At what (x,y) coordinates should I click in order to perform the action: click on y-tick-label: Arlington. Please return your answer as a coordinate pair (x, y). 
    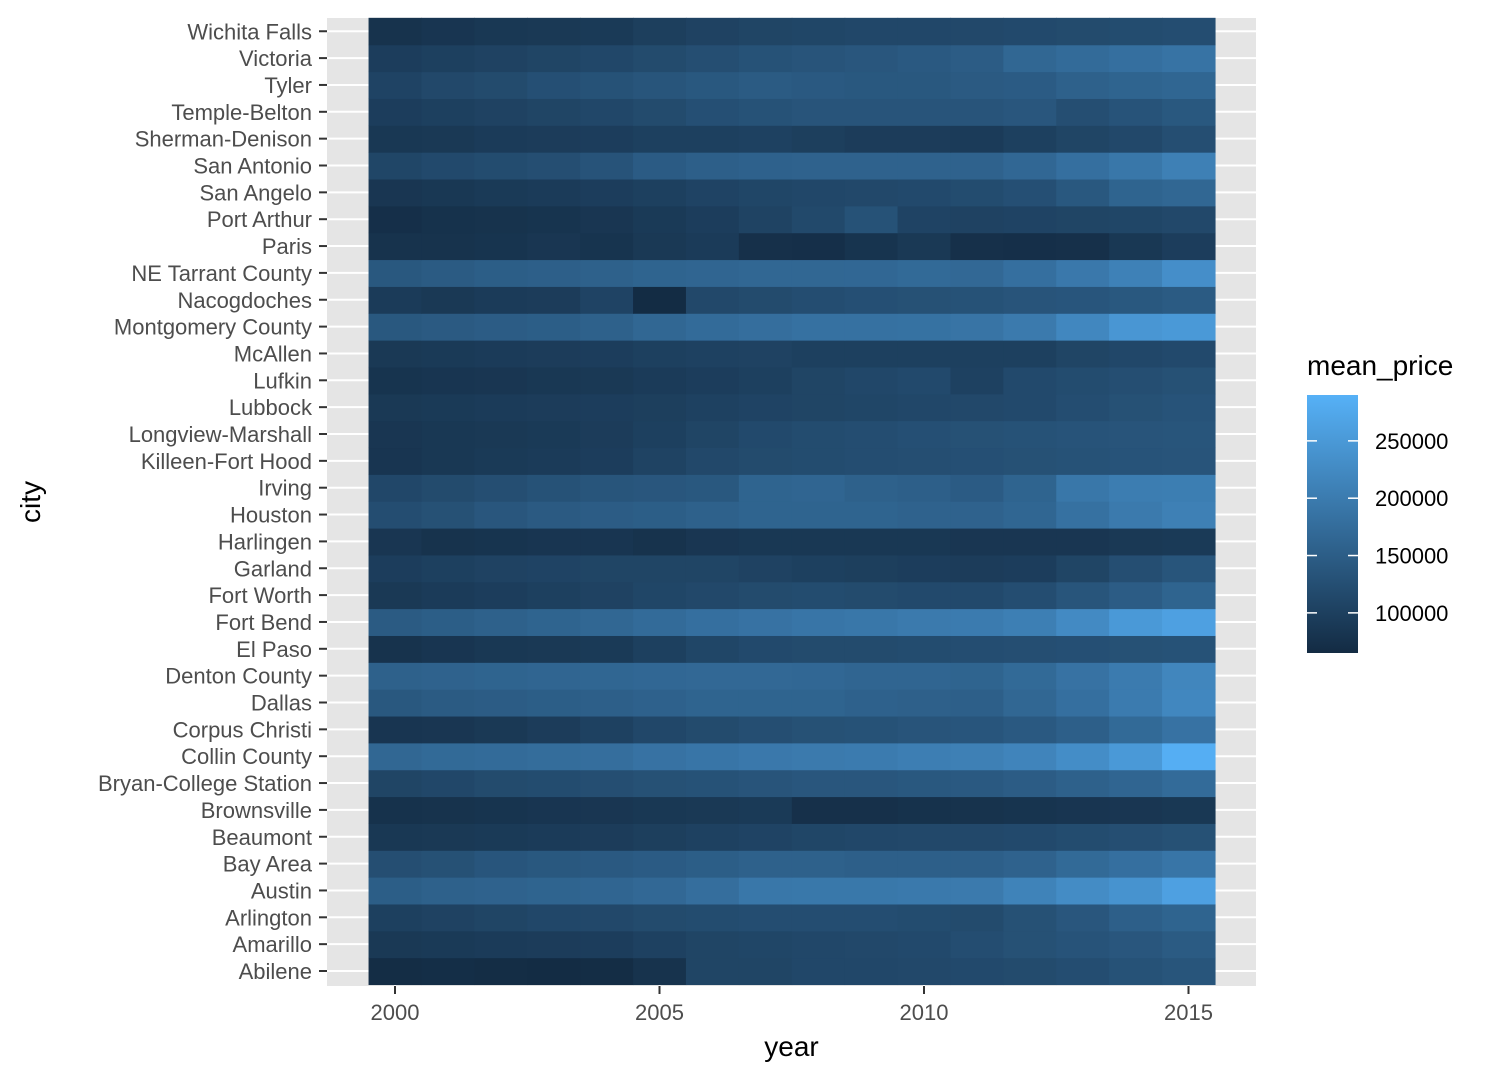
    Looking at the image, I should click on (268, 917).